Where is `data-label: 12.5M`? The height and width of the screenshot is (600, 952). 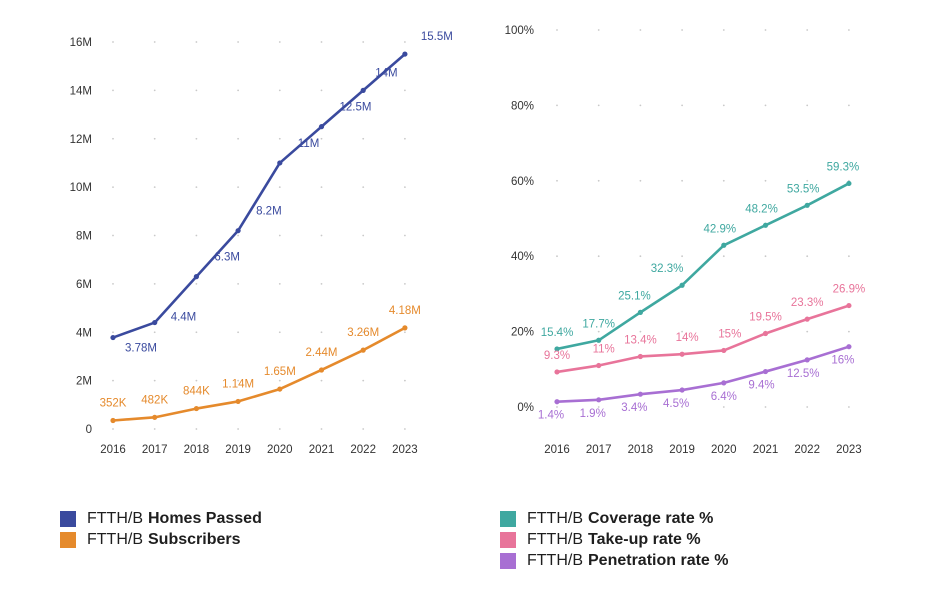 data-label: 12.5M is located at coordinates (356, 108).